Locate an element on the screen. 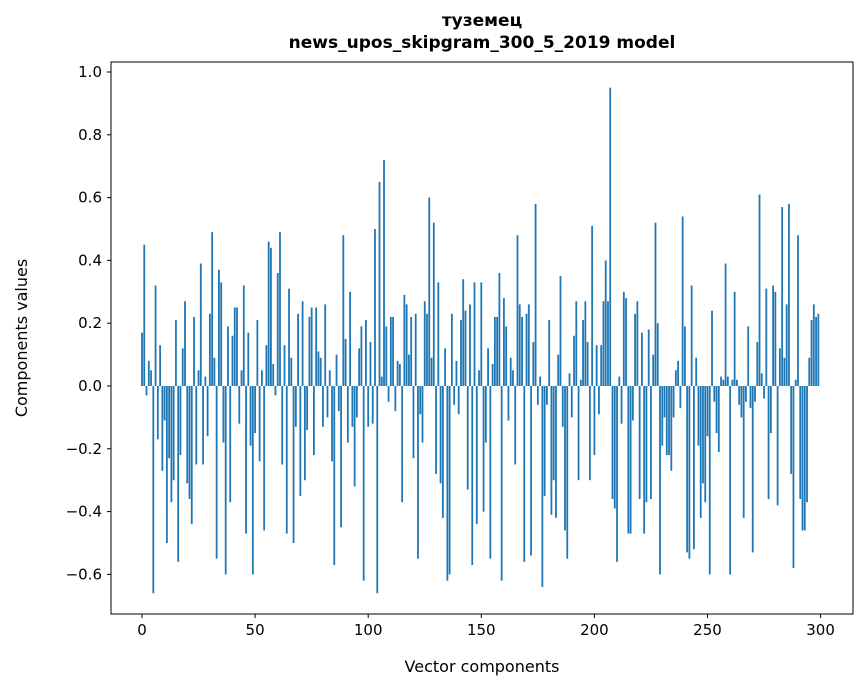 The image size is (867, 696). y-axis-label: Components values is located at coordinates (21, 338).